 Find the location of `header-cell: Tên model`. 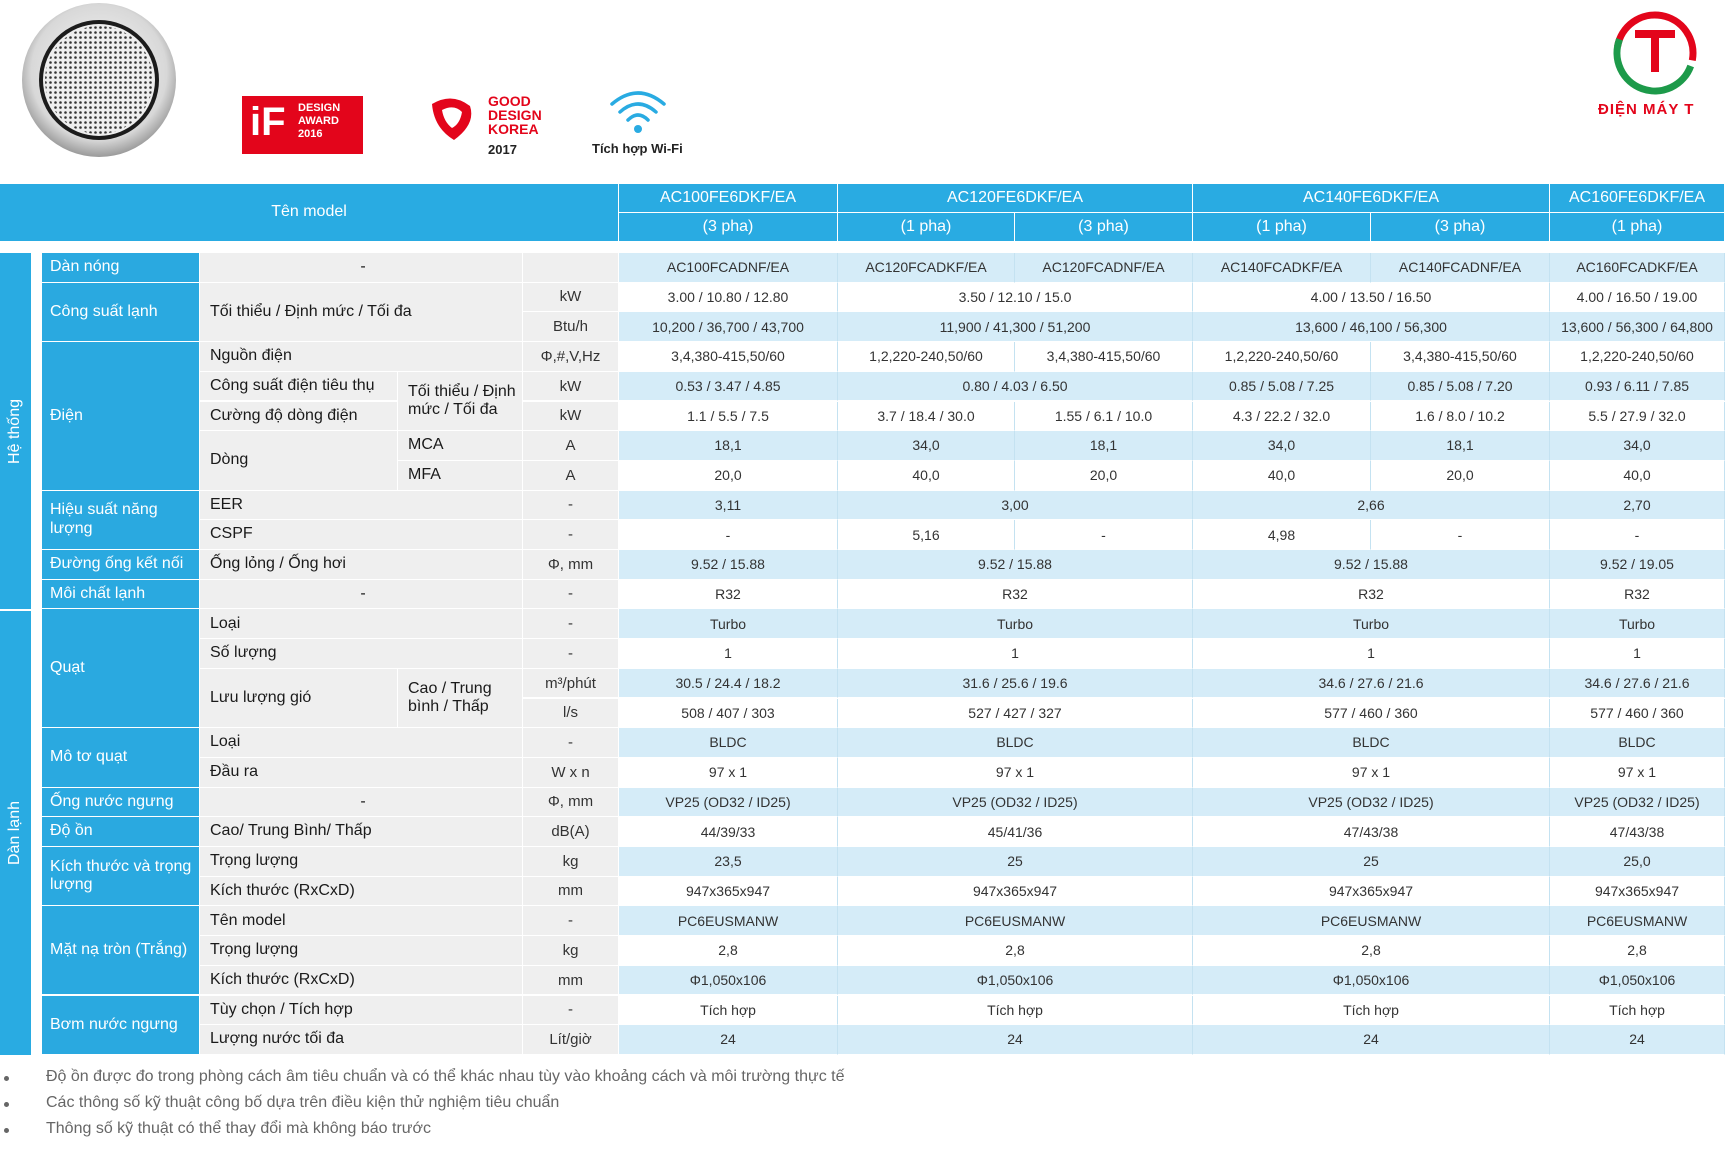

header-cell: Tên model is located at coordinates (309, 213).